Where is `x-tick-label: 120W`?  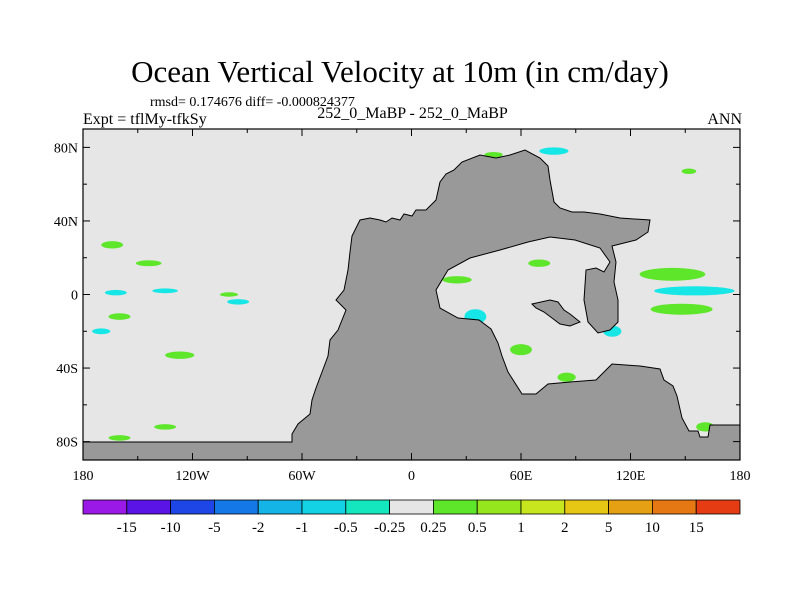
x-tick-label: 120W is located at coordinates (192, 476).